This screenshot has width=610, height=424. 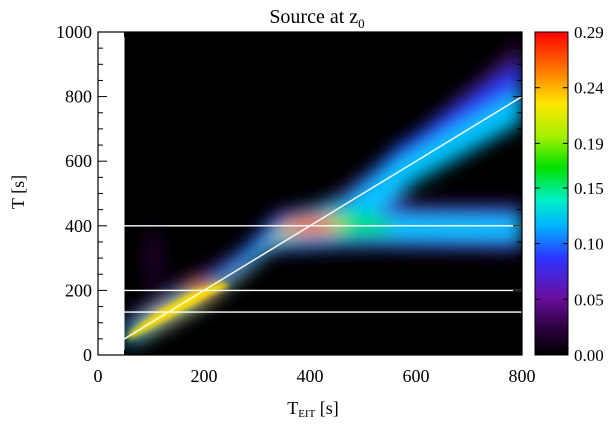 I want to click on x-axis-label-subscript: EIT, so click(x=306, y=414).